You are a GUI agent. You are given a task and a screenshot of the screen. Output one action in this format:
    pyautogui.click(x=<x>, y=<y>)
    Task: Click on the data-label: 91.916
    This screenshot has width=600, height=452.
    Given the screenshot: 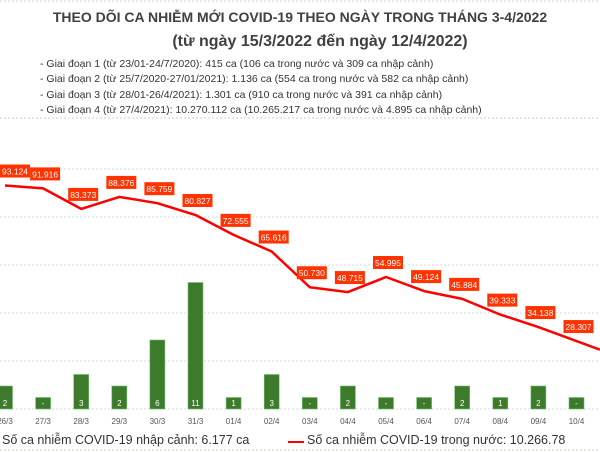 What is the action you would take?
    pyautogui.click(x=45, y=174)
    